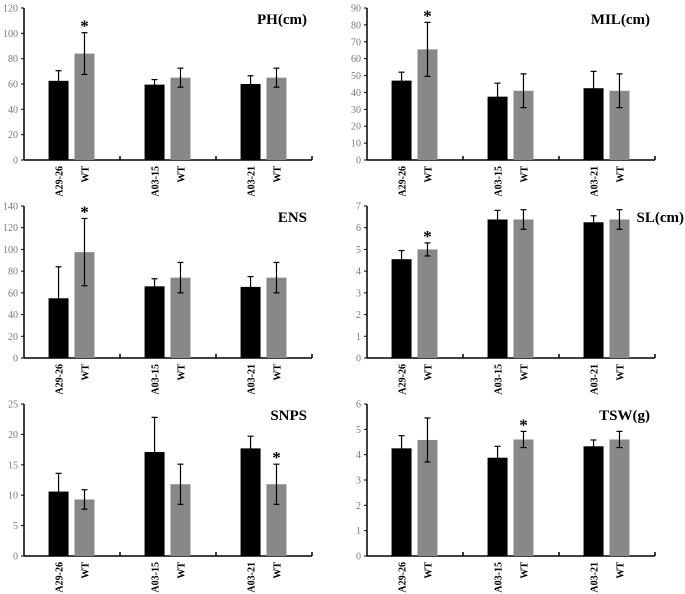 The width and height of the screenshot is (685, 594). I want to click on y-tick-label: 15, so click(13, 465).